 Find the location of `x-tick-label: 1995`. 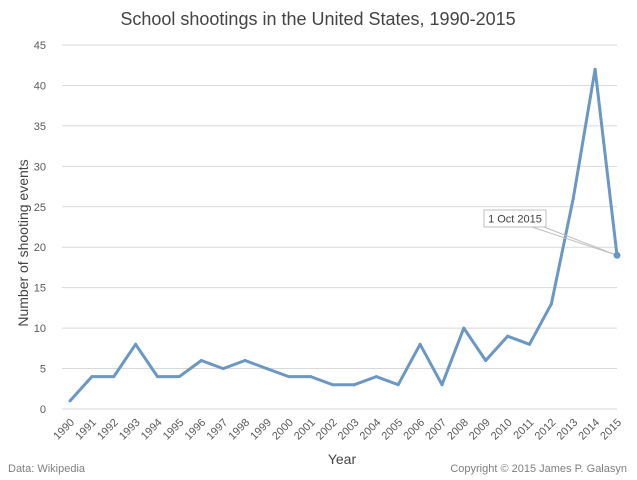

x-tick-label: 1995 is located at coordinates (174, 430).